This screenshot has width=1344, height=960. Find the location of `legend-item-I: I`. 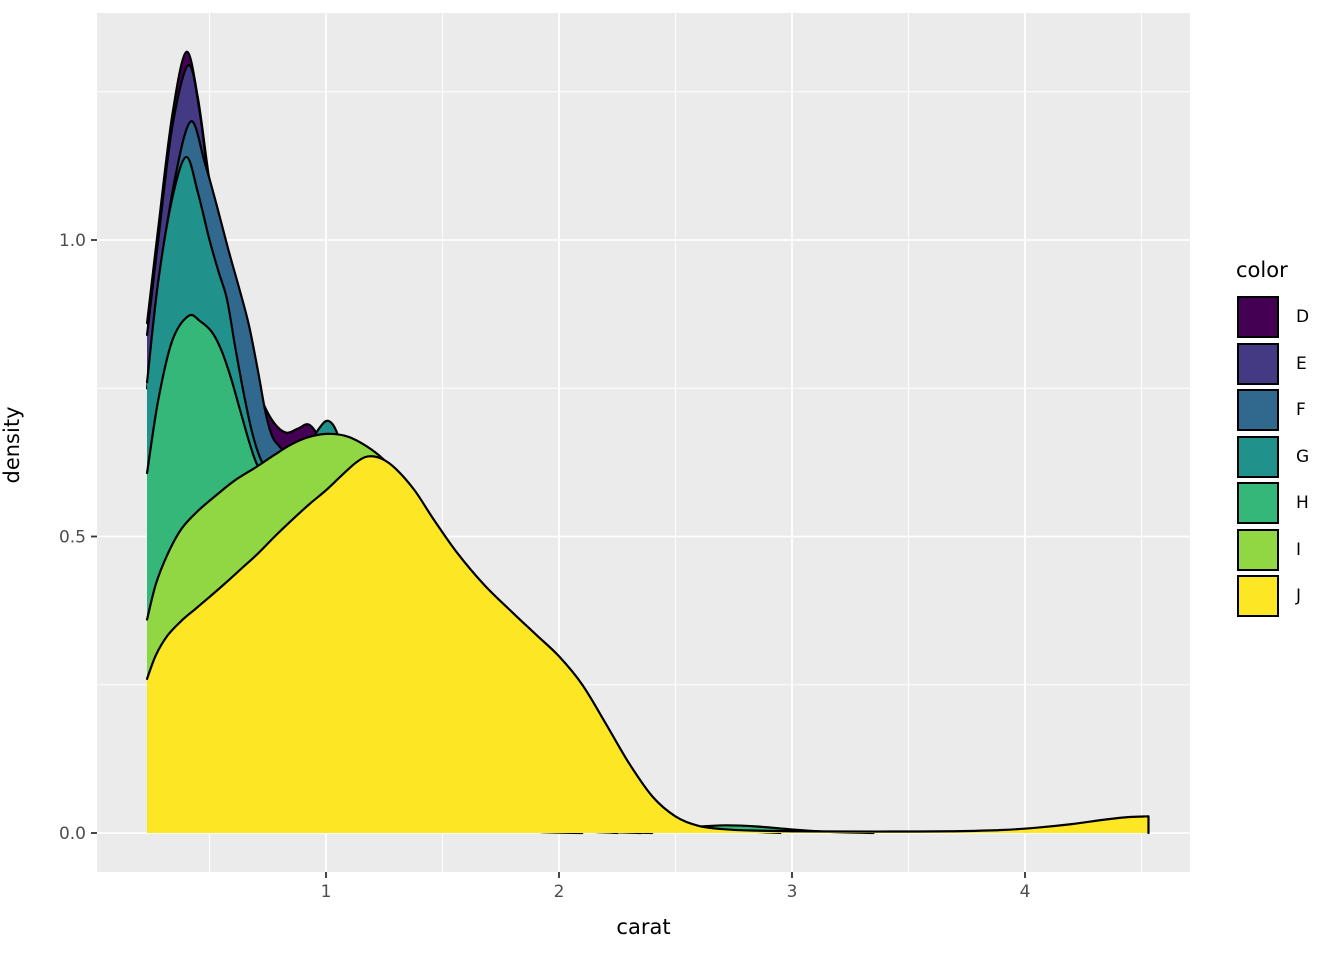

legend-item-I: I is located at coordinates (1286, 549).